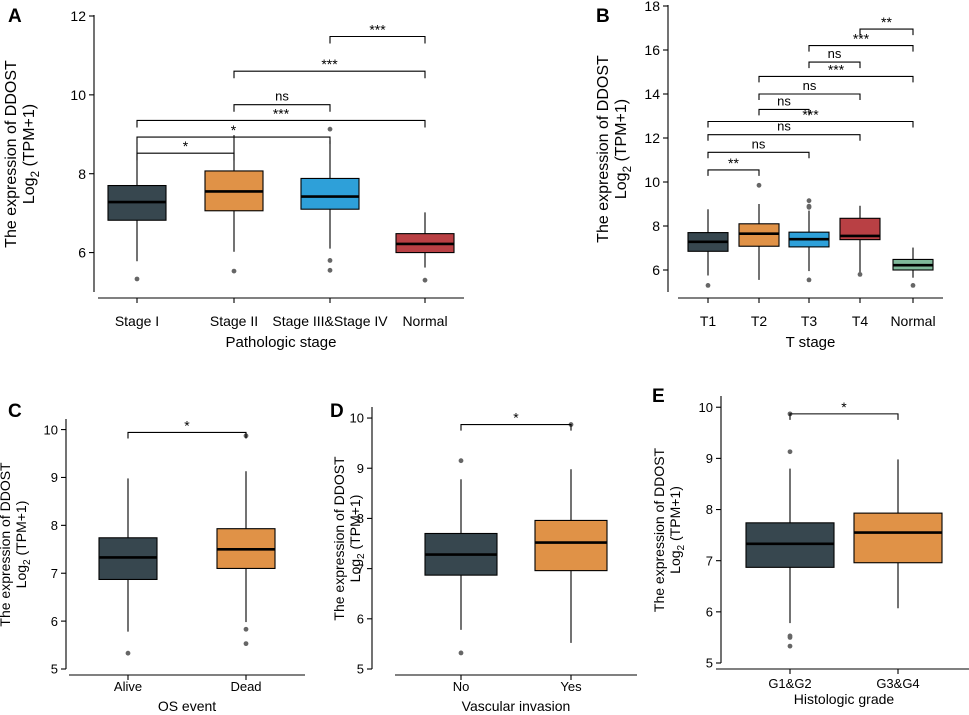 The image size is (969, 715). What do you see at coordinates (844, 699) in the screenshot?
I see `x-axis-title: Histologic grade` at bounding box center [844, 699].